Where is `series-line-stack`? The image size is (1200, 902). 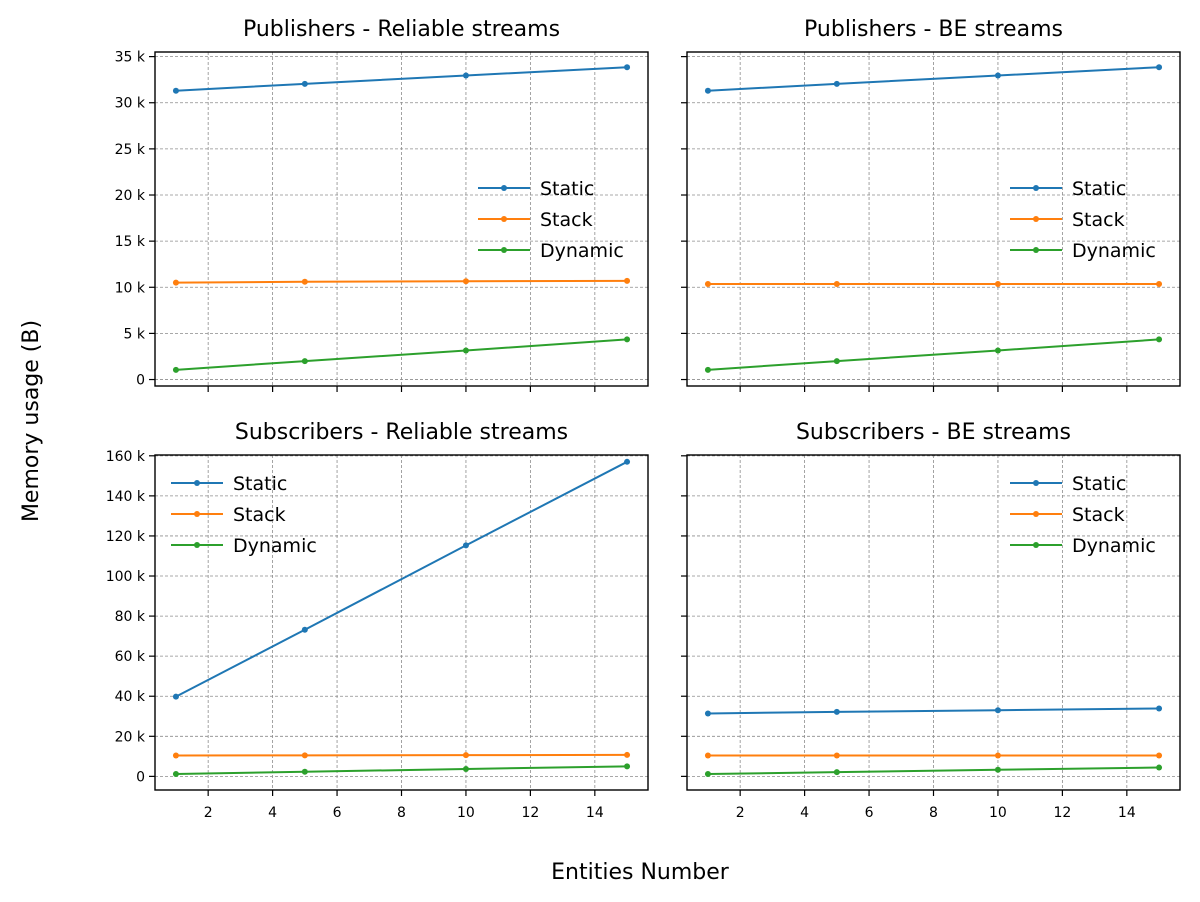
series-line-stack is located at coordinates (401, 281).